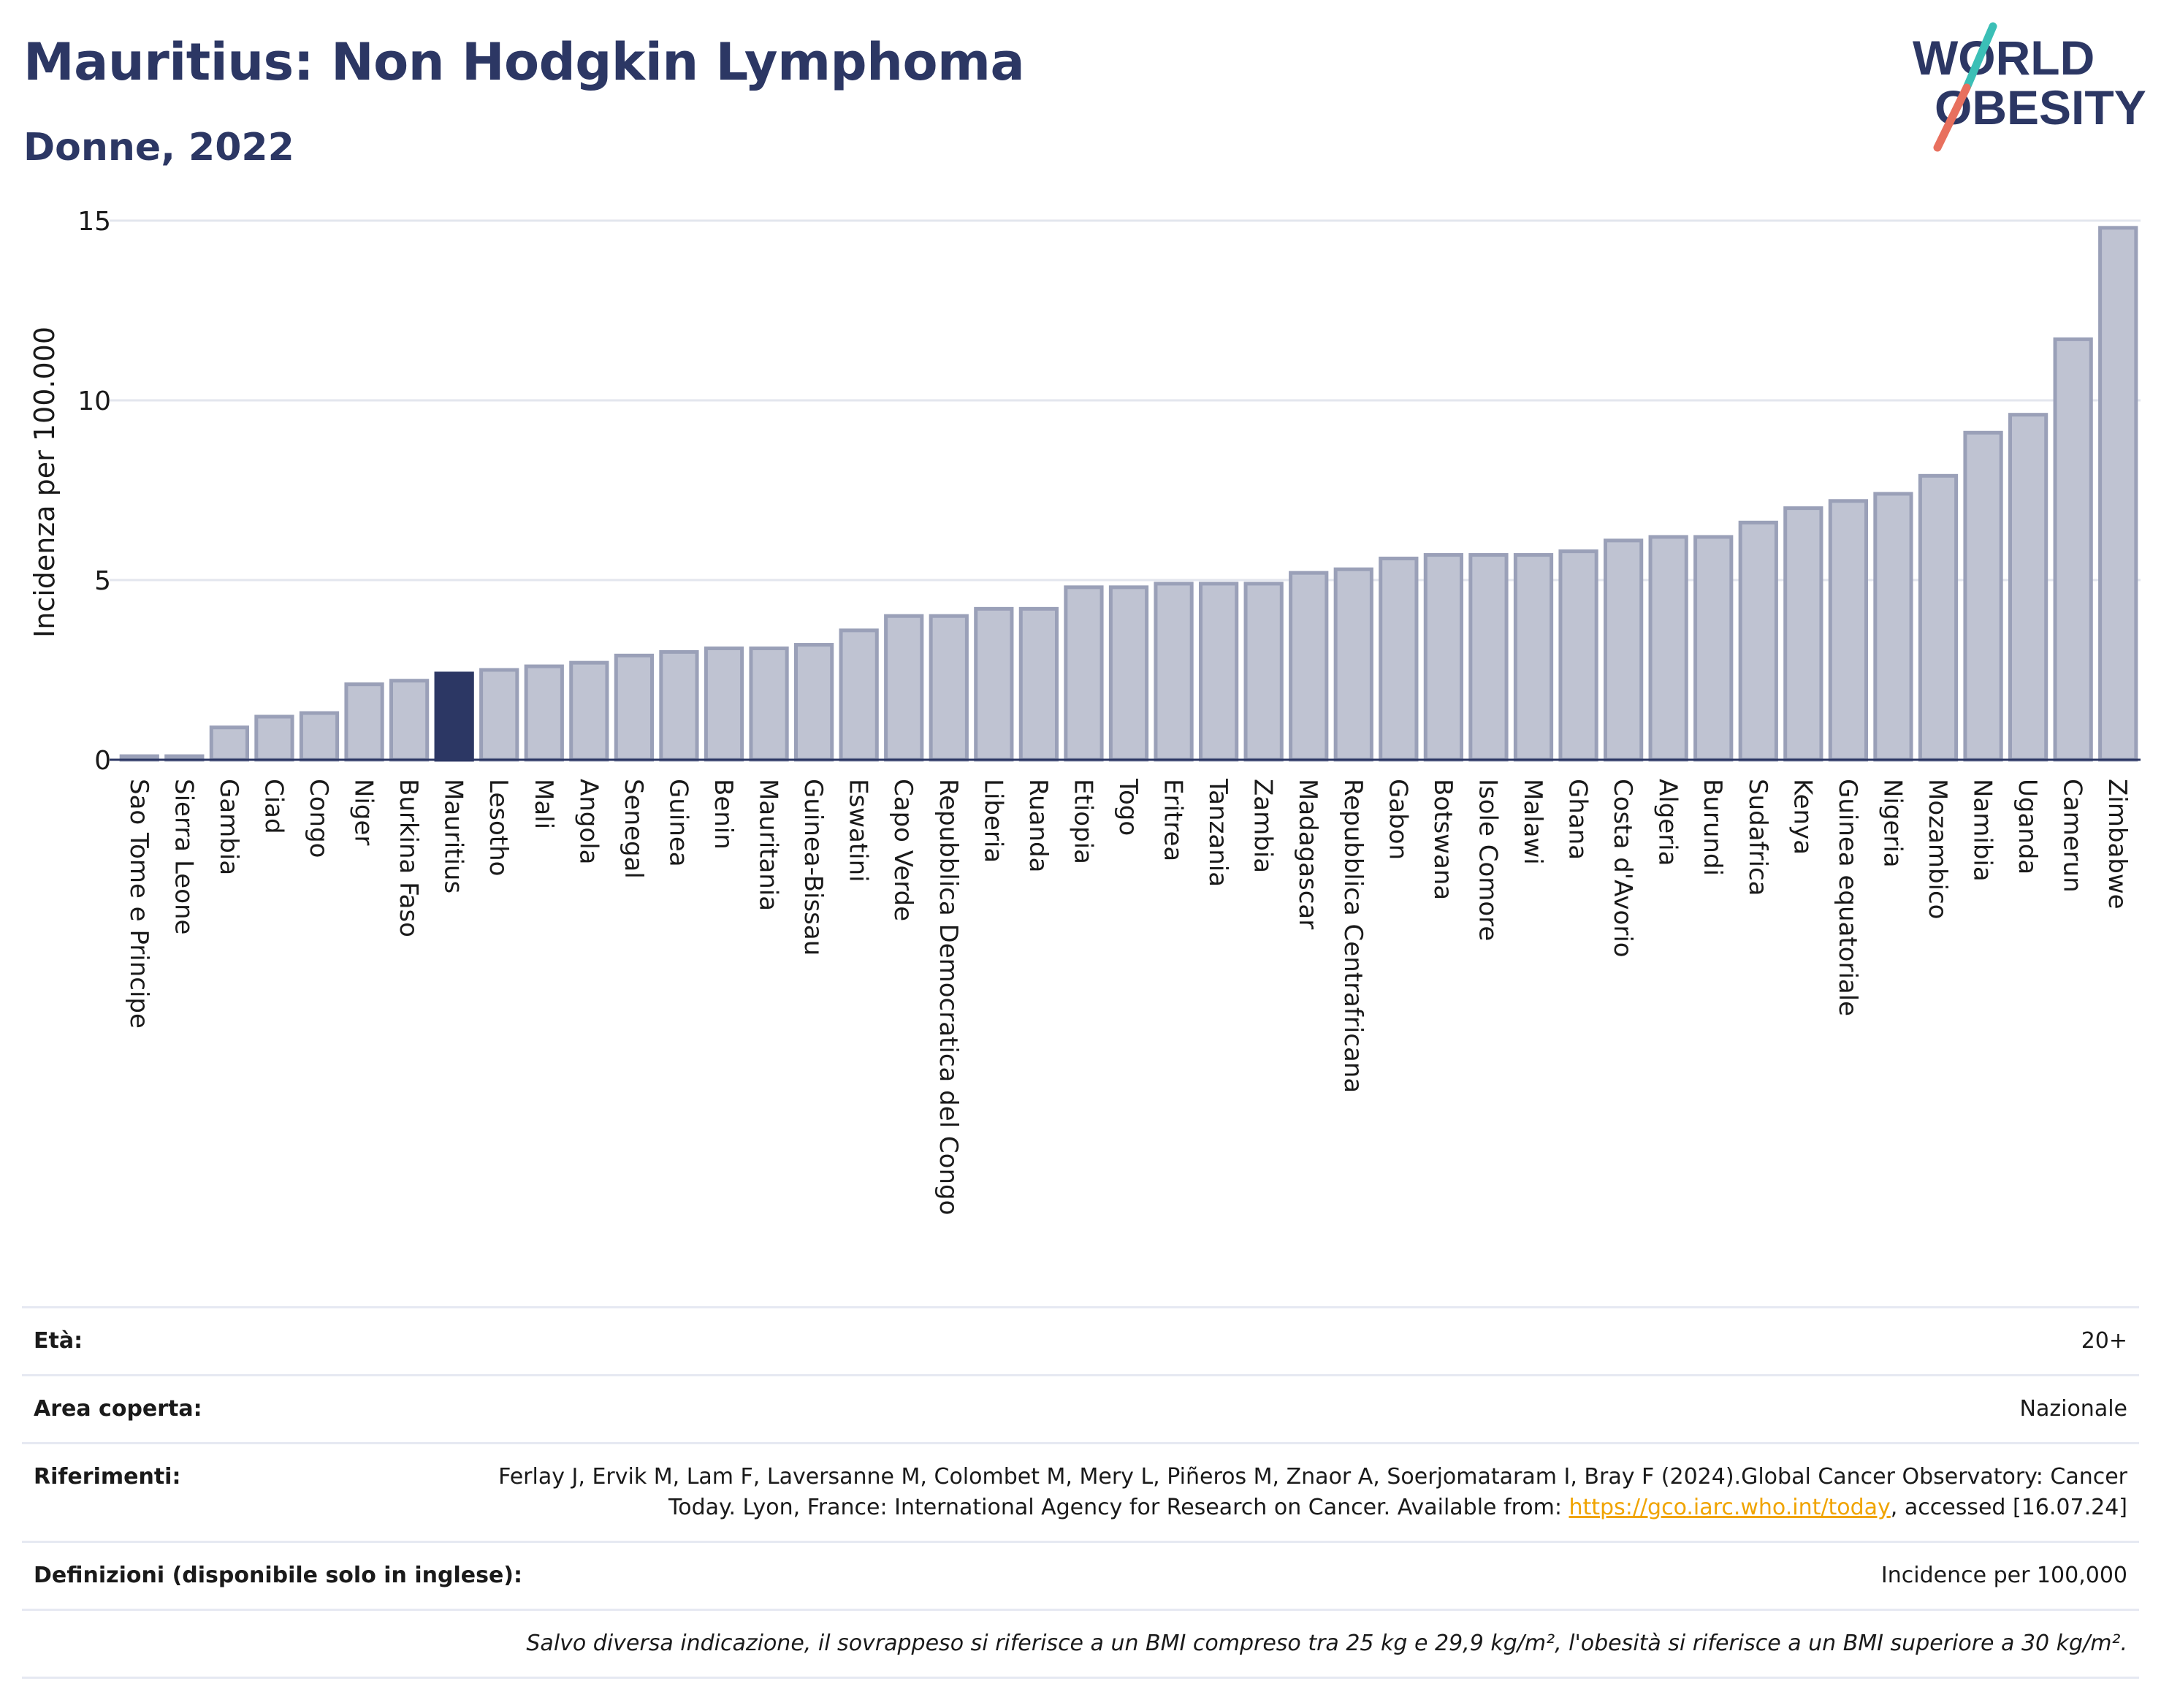 The width and height of the screenshot is (2161, 1708). Describe the element at coordinates (1399, 659) in the screenshot. I see `bar-gabon` at that location.